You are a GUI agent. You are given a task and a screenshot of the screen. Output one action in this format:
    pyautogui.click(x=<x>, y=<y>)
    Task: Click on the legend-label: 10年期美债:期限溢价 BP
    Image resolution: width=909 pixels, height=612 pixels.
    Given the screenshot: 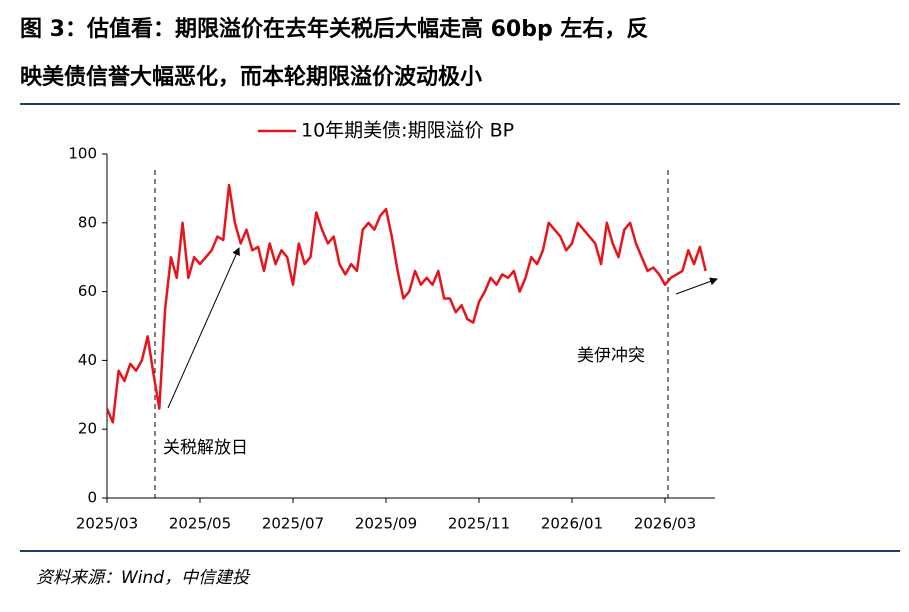 What is the action you would take?
    pyautogui.click(x=407, y=131)
    